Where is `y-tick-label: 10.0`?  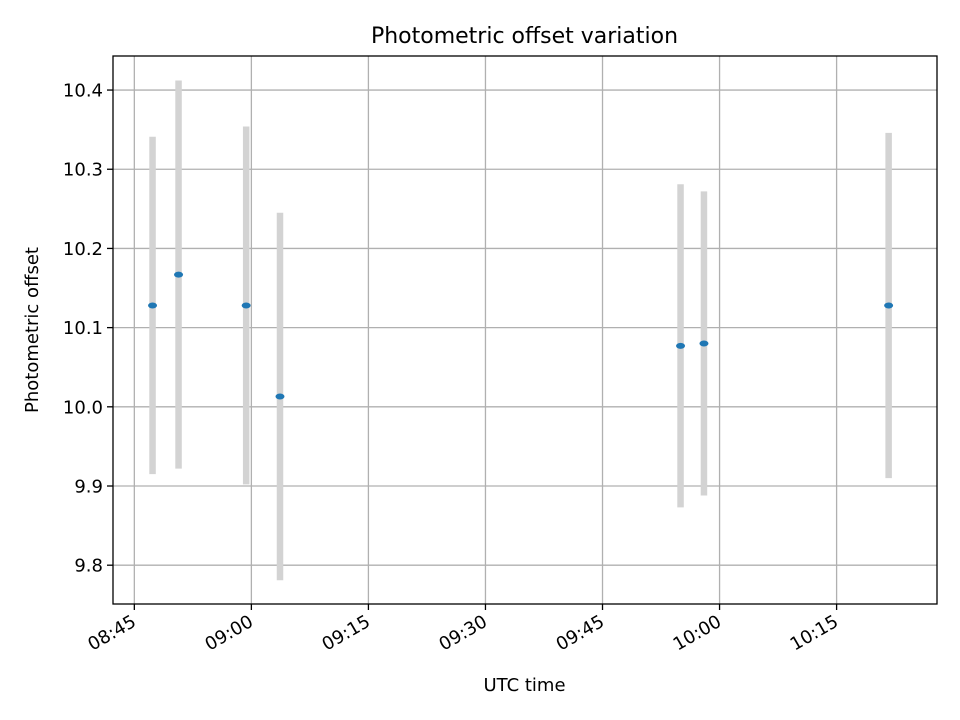
y-tick-label: 10.0 is located at coordinates (83, 407).